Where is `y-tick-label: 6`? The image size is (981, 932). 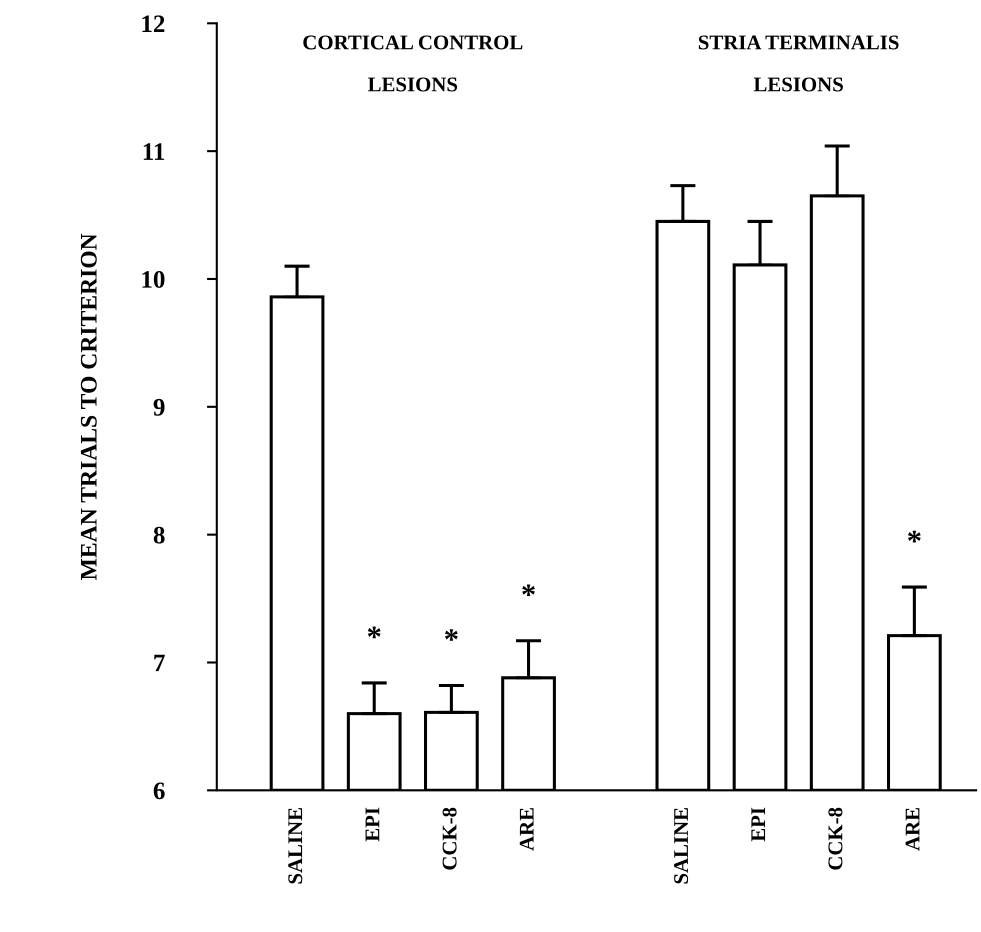
y-tick-label: 6 is located at coordinates (159, 791).